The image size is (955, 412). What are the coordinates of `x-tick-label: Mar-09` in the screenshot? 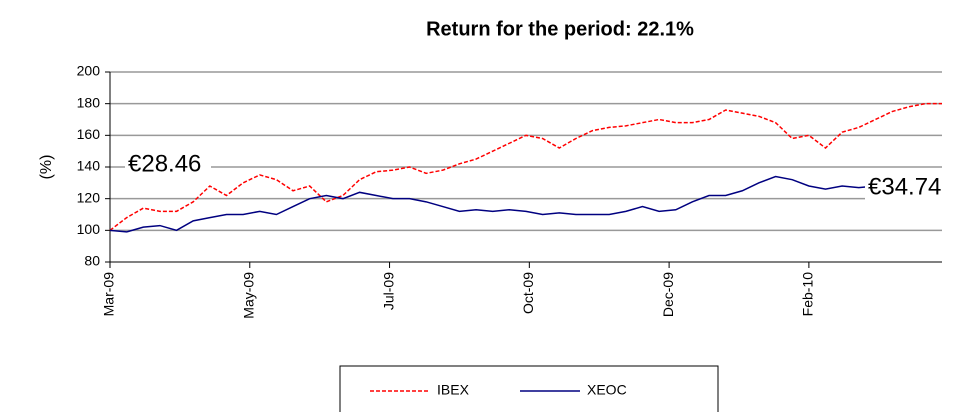 It's located at (109, 294).